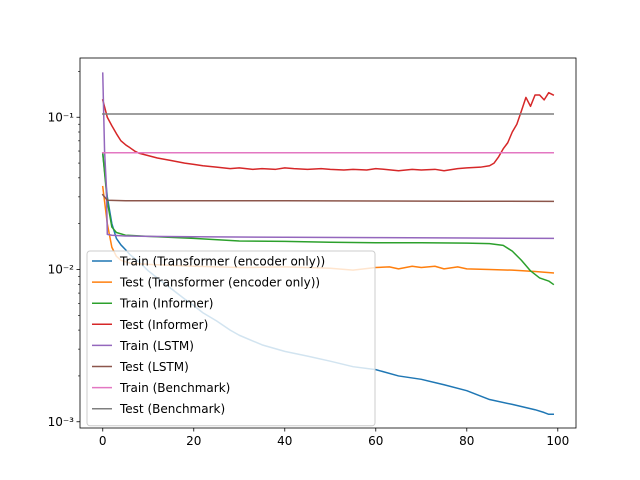  I want to click on x-tick-label: 80, so click(466, 441).